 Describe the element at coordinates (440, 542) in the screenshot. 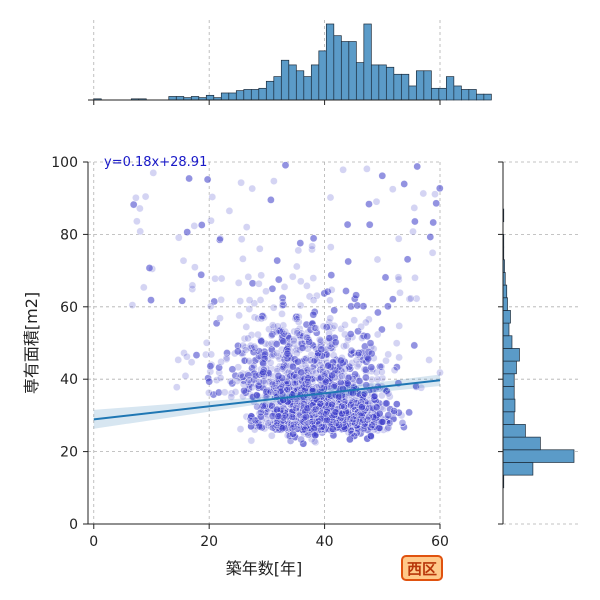

I see `x-tick-label: 60` at that location.